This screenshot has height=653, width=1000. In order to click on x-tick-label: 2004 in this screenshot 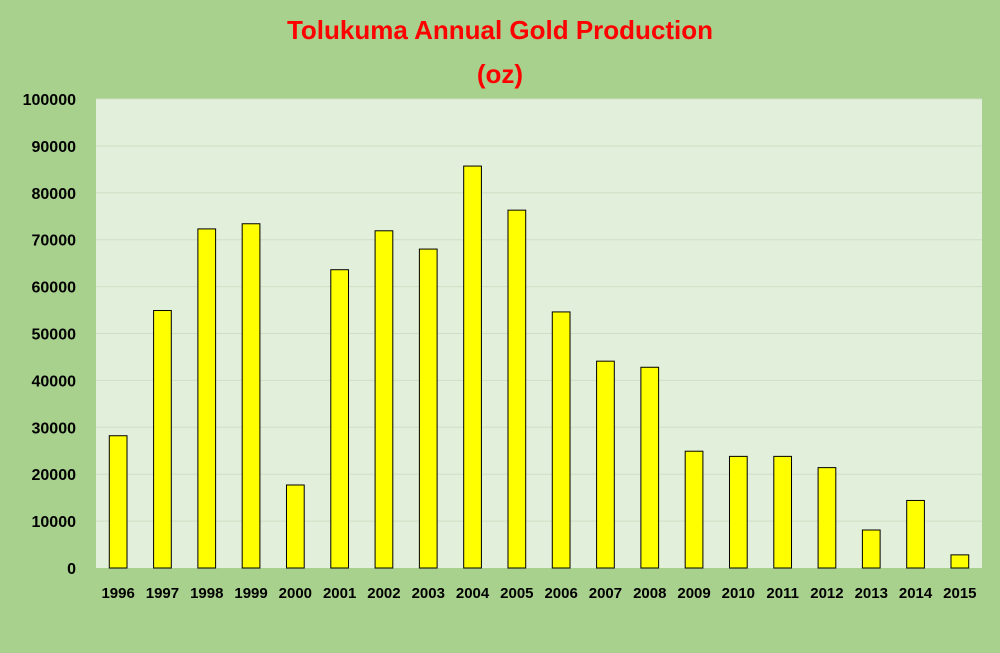, I will do `click(473, 593)`.